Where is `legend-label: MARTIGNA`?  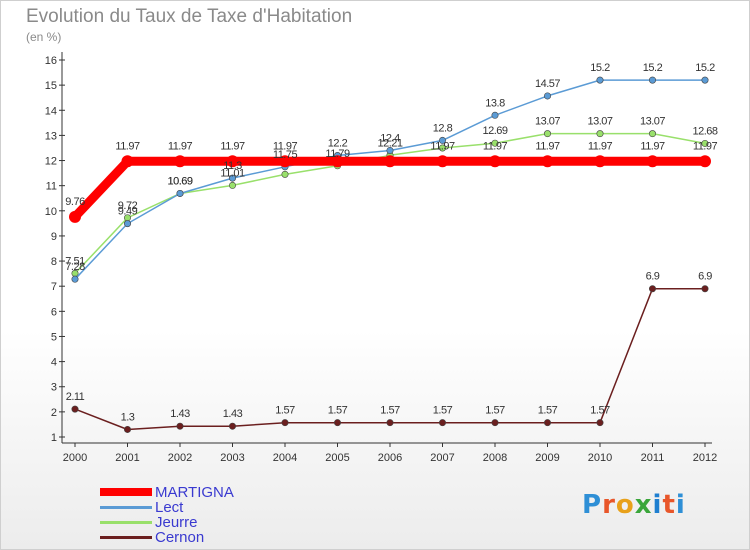
legend-label: MARTIGNA is located at coordinates (194, 492).